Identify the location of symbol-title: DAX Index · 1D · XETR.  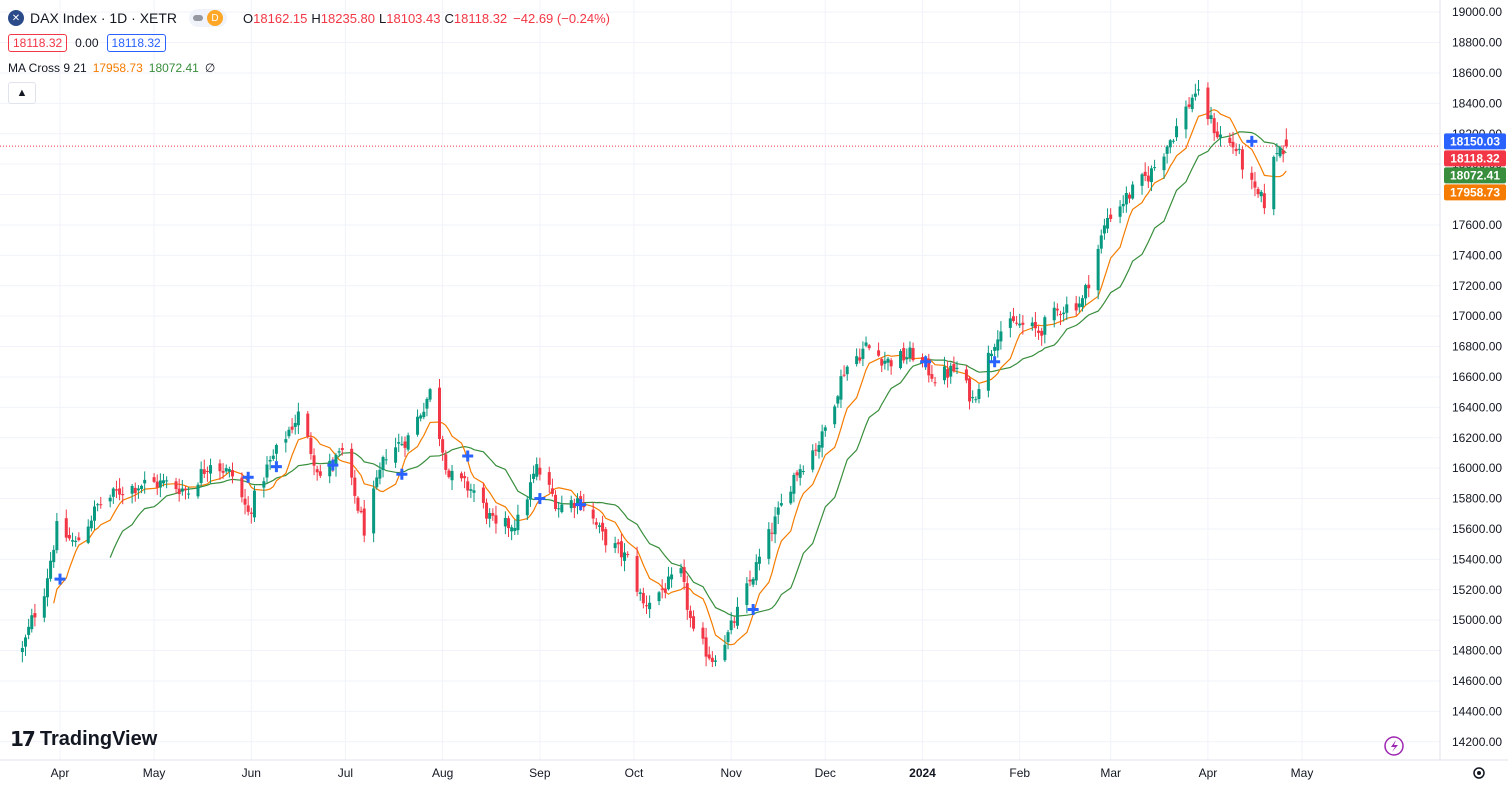
(104, 18).